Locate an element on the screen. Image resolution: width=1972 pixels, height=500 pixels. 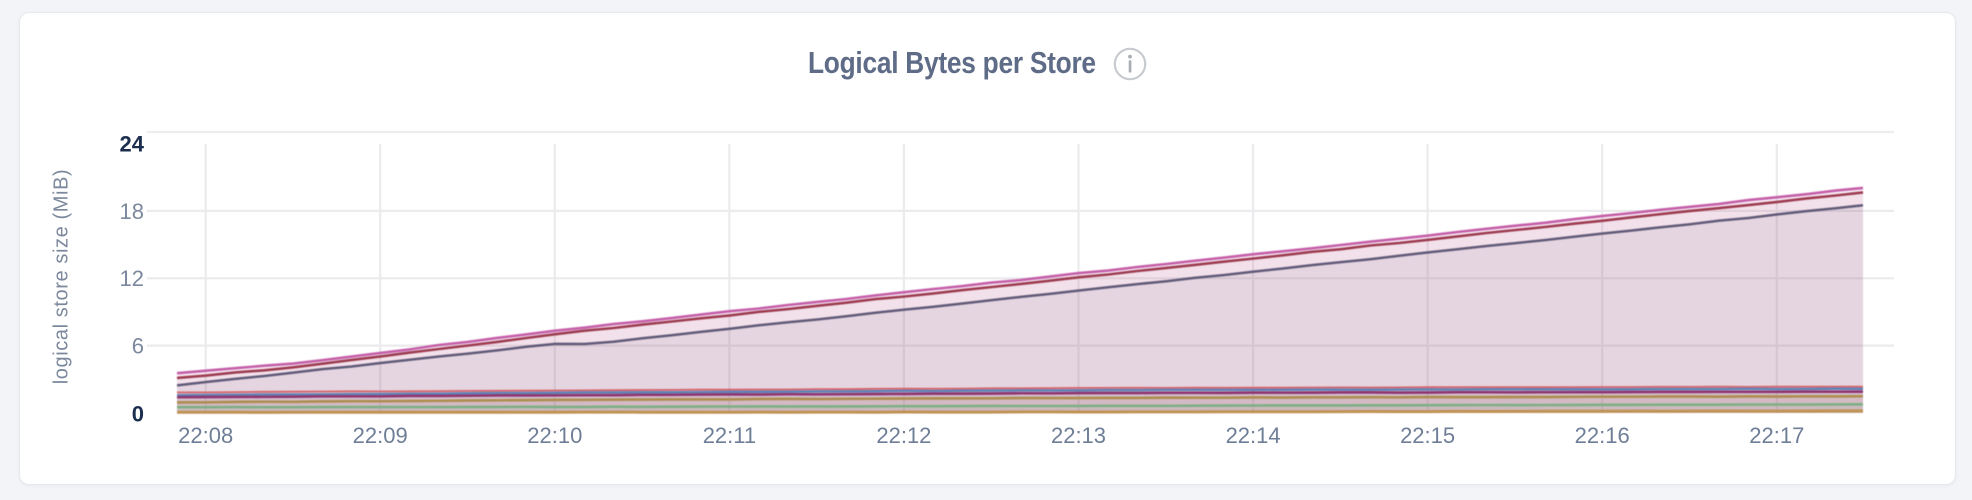
svg-text: 22:17 is located at coordinates (1776, 435).